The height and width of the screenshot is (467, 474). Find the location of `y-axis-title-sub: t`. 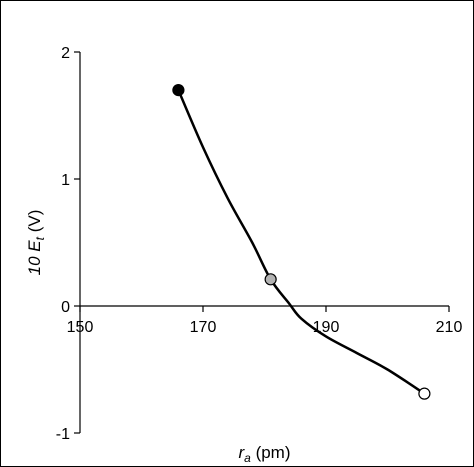

y-axis-title-sub: t is located at coordinates (40, 238).